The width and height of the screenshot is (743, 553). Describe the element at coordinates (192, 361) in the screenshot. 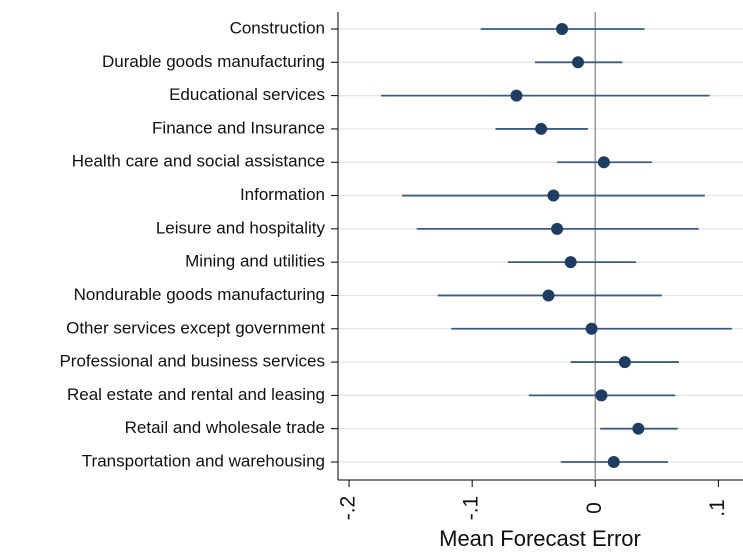

I see `y-tick-label: Professional and business services` at that location.